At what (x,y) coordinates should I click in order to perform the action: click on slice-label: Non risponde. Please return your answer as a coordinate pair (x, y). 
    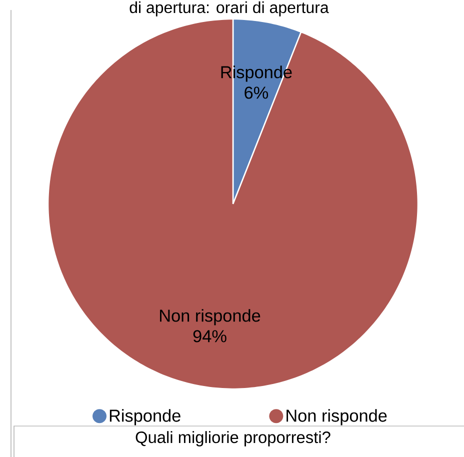
    Looking at the image, I should click on (210, 317).